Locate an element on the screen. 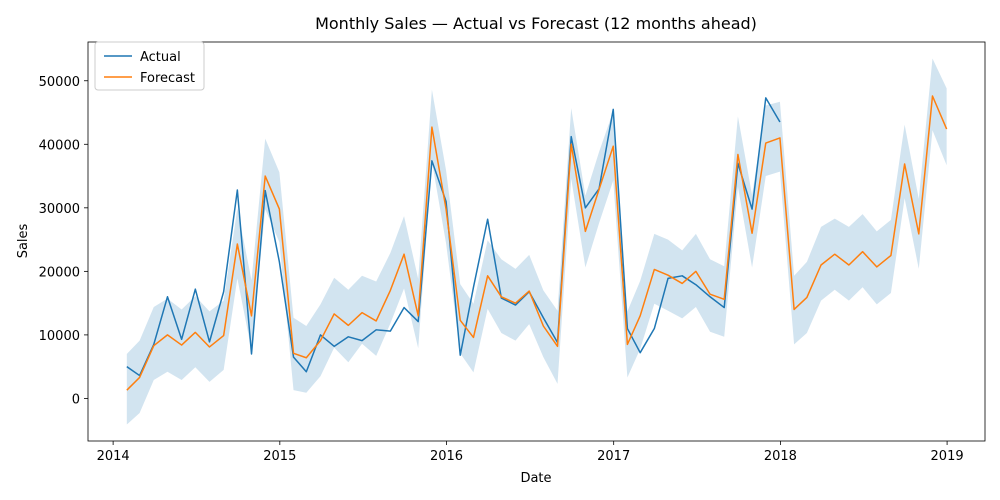 The image size is (1000, 500). x-tick-label: 2015 is located at coordinates (279, 456).